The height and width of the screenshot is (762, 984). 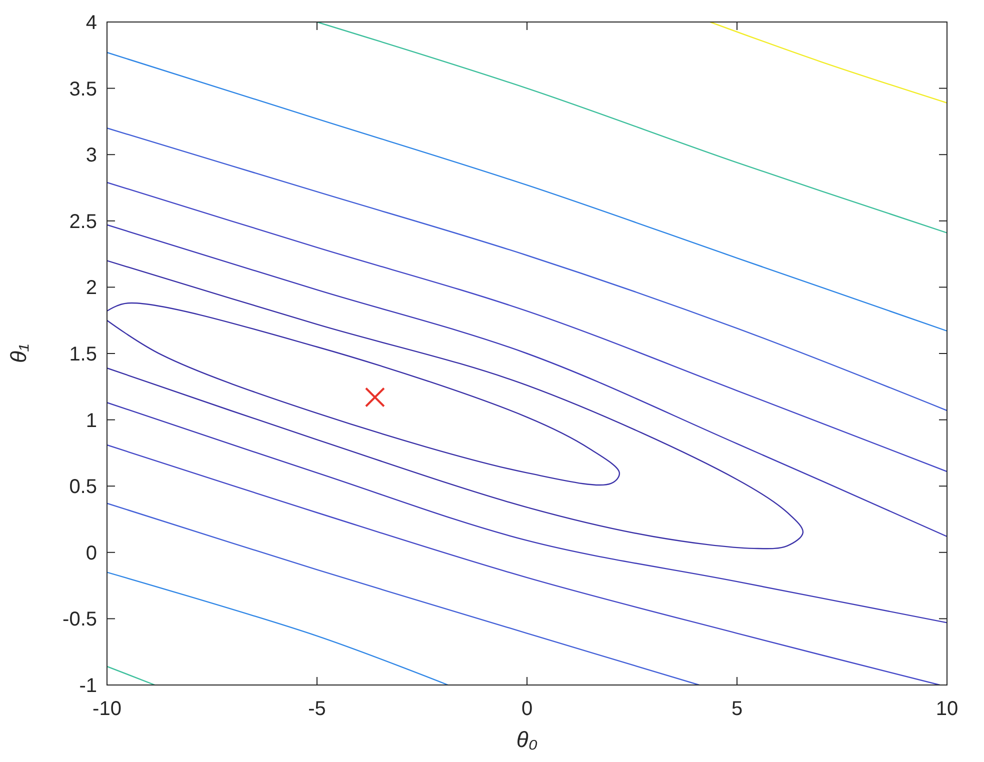 What do you see at coordinates (403, 593) in the screenshot?
I see `line-series` at bounding box center [403, 593].